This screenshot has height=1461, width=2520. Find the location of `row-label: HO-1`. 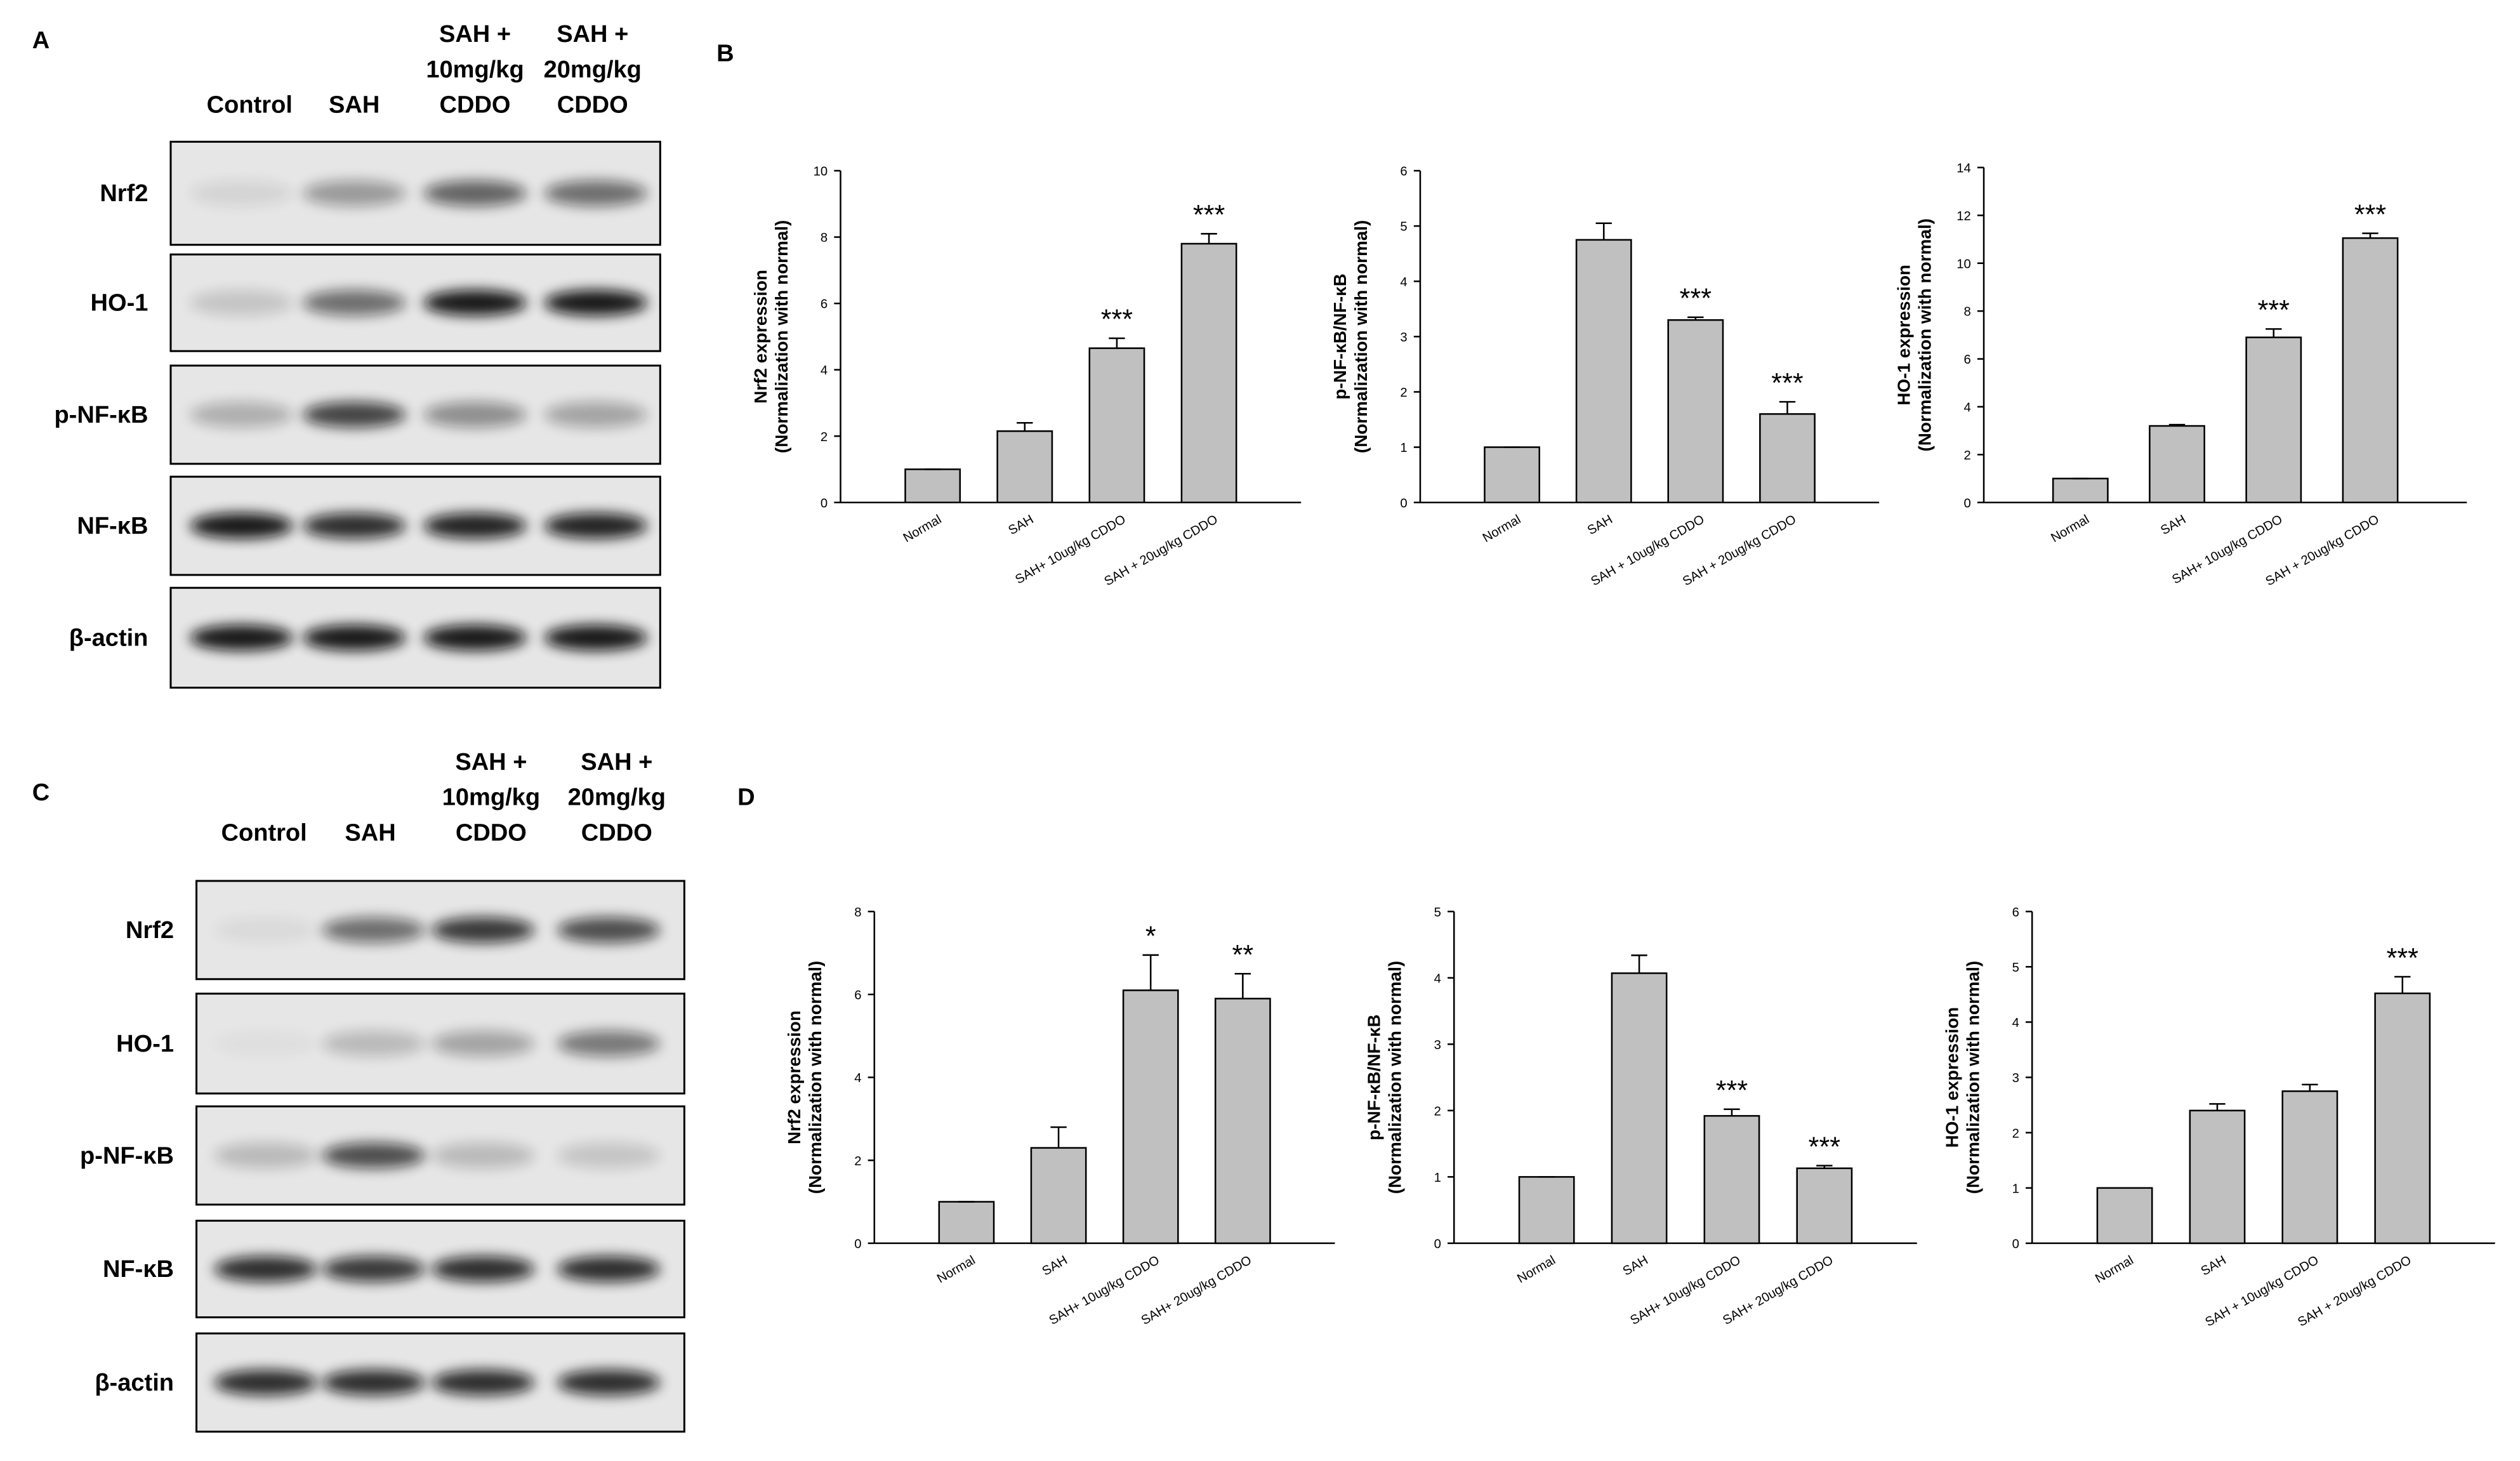

row-label: HO-1 is located at coordinates (145, 1044).